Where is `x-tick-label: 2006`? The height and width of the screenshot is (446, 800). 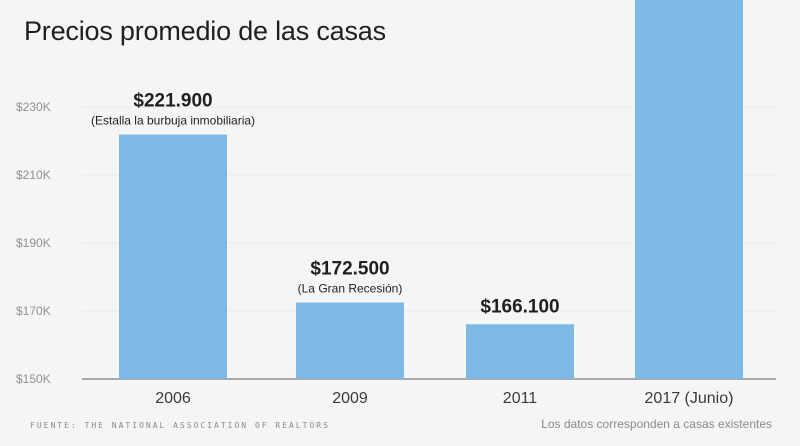
x-tick-label: 2006 is located at coordinates (173, 398).